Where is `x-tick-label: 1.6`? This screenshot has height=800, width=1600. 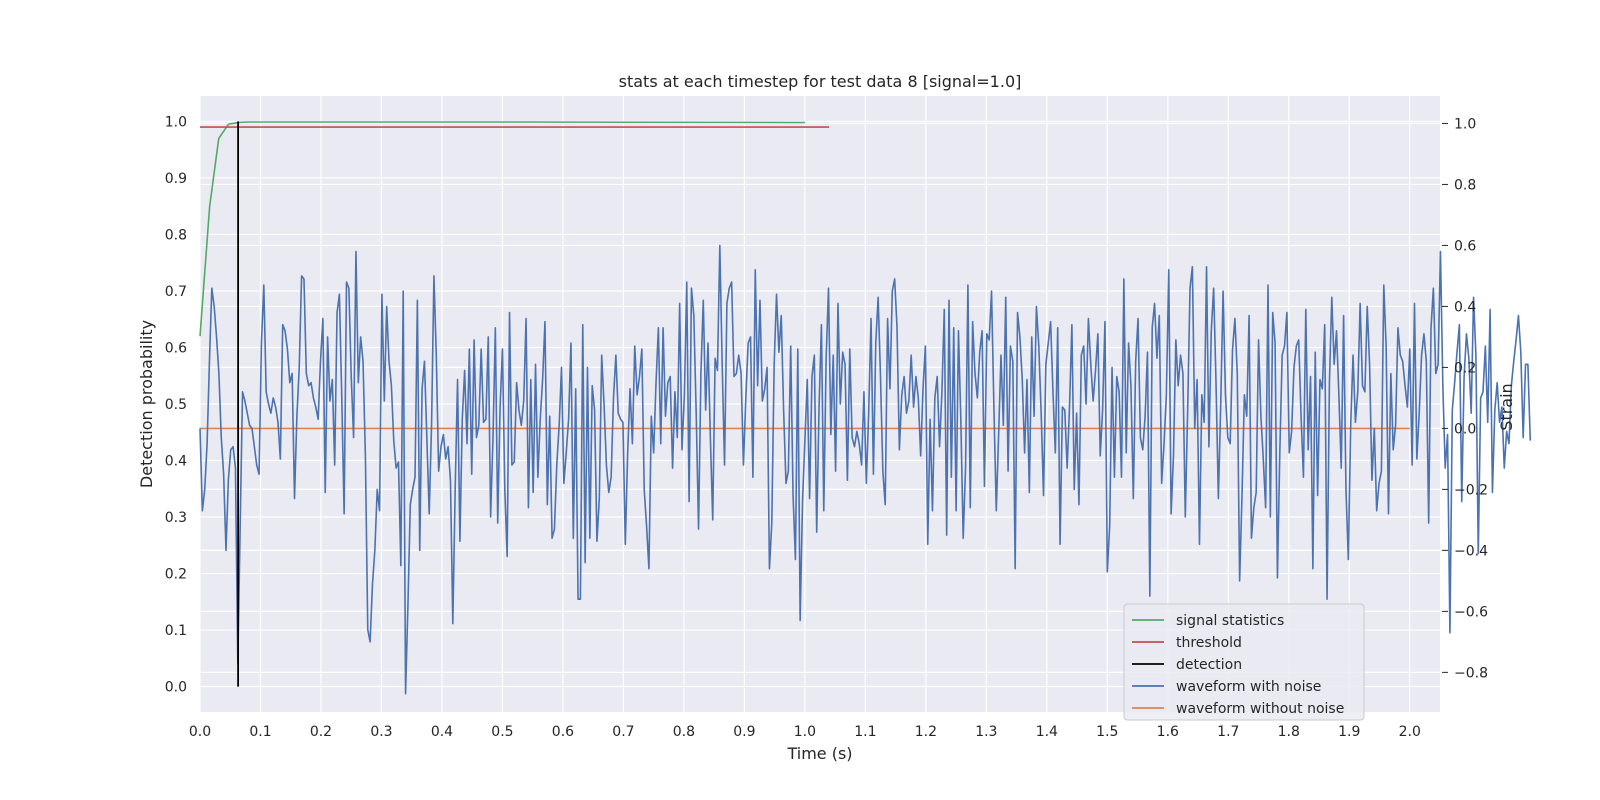 x-tick-label: 1.6 is located at coordinates (1168, 732).